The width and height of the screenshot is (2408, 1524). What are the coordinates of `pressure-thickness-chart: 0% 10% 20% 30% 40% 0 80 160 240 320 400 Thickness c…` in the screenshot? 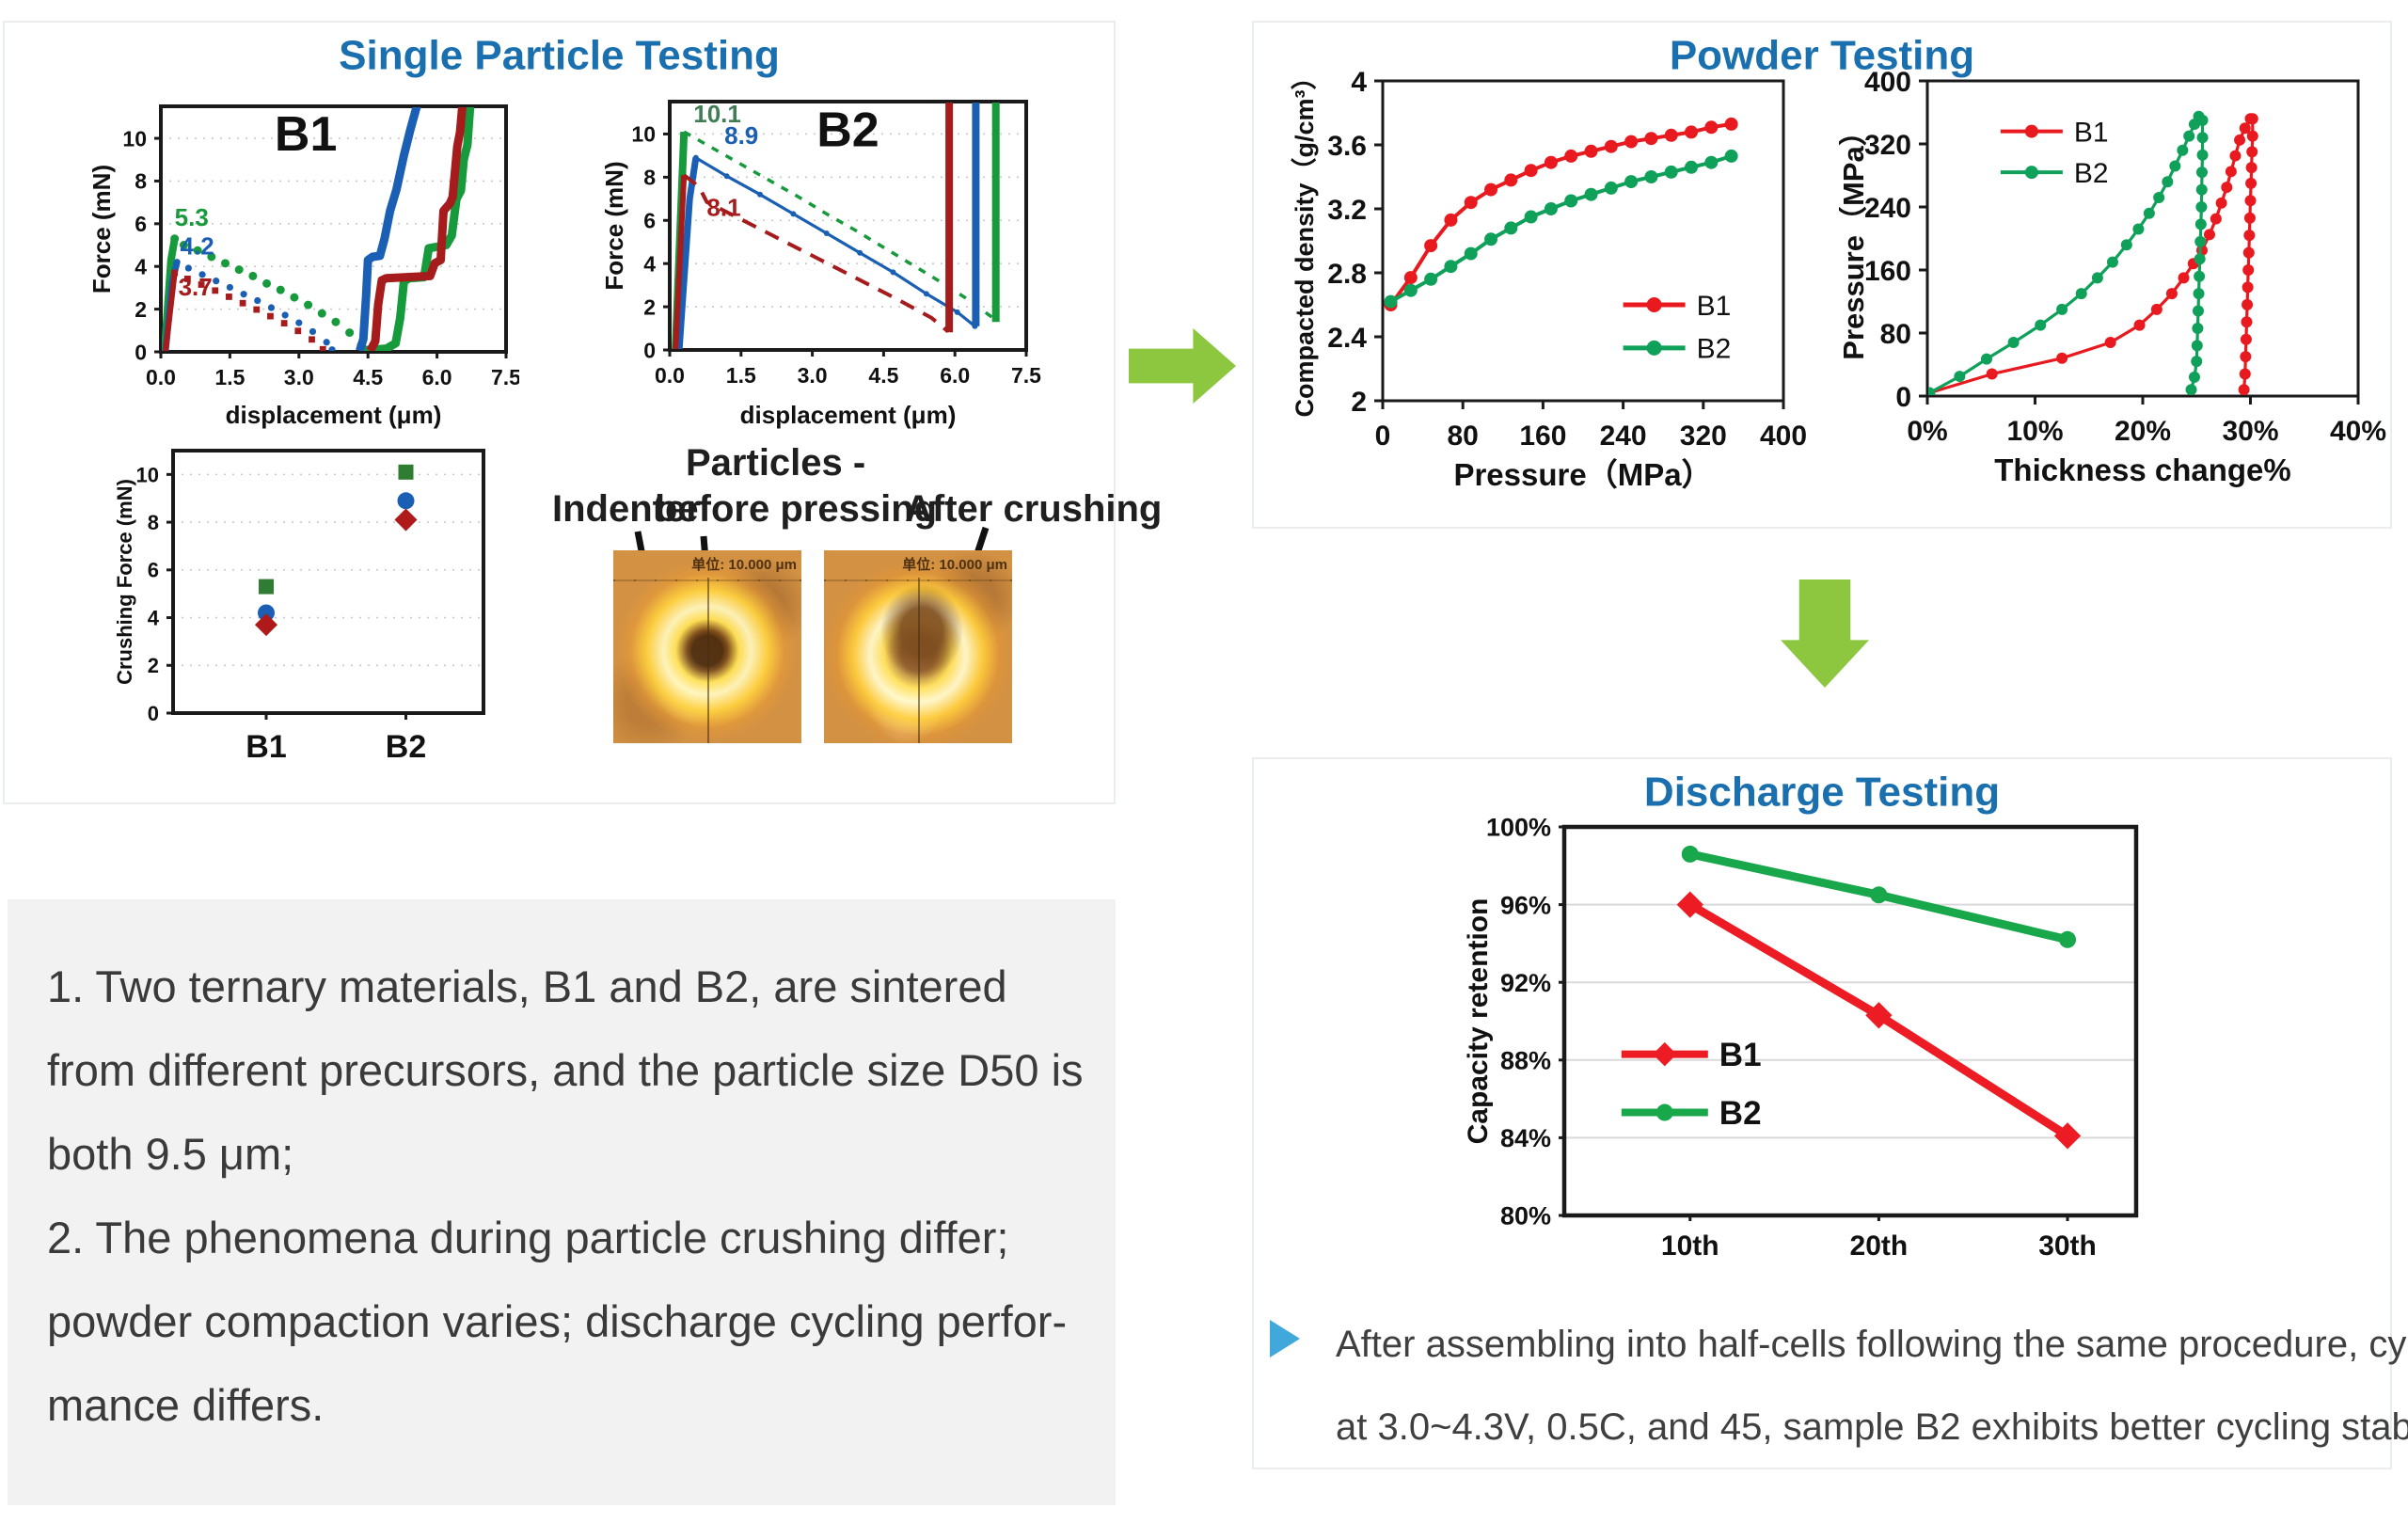 It's located at (2112, 277).